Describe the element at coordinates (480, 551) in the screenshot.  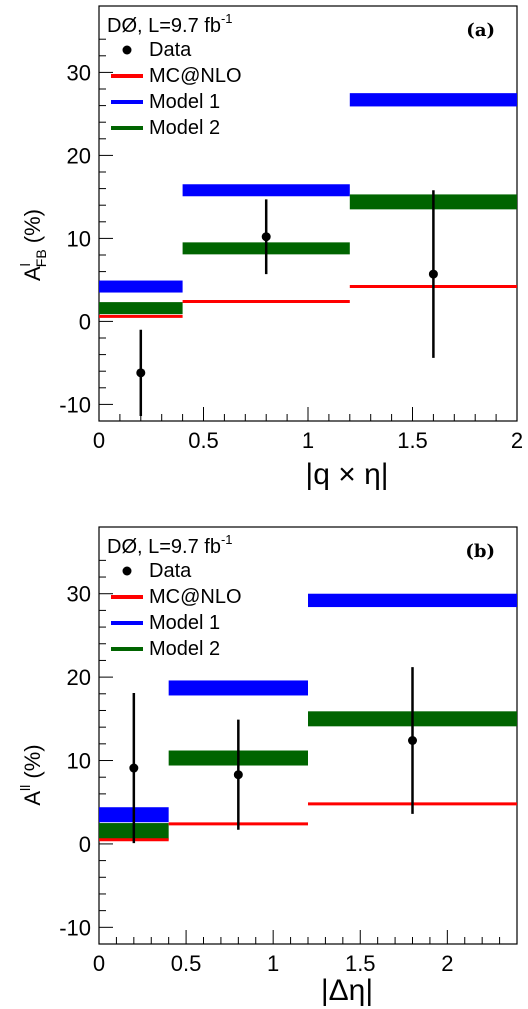
I see `panel-label: (b)` at that location.